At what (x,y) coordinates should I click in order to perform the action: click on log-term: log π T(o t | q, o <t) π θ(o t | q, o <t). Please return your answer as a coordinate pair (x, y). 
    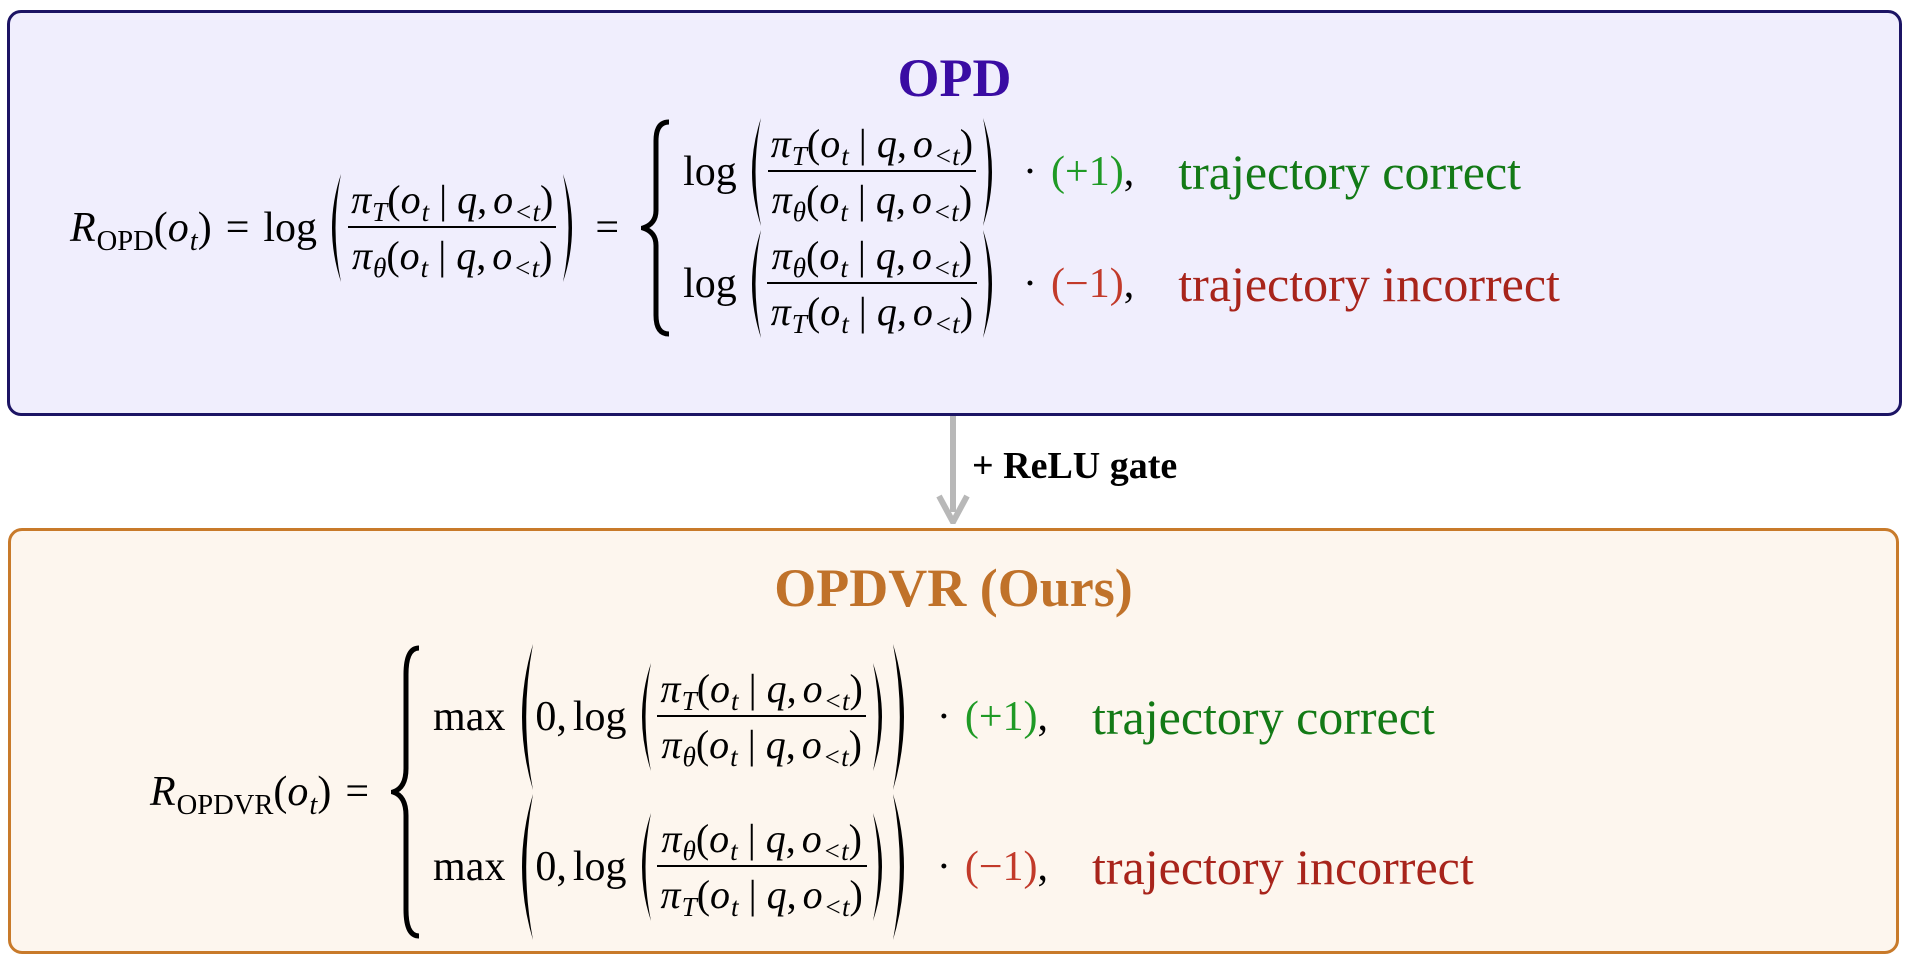
    Looking at the image, I should click on (842, 172).